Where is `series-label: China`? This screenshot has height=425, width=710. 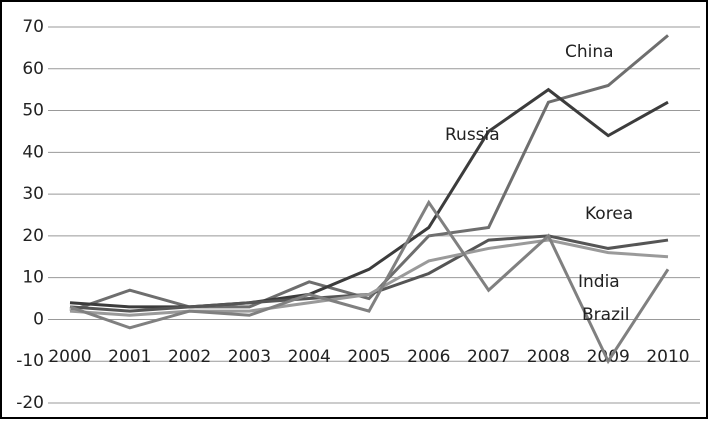 series-label: China is located at coordinates (589, 52).